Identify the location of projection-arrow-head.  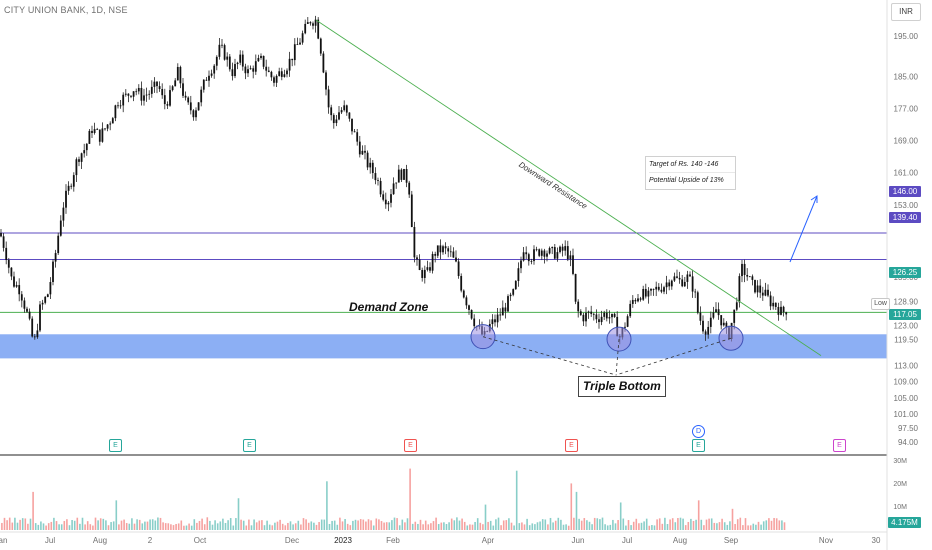
(814, 199).